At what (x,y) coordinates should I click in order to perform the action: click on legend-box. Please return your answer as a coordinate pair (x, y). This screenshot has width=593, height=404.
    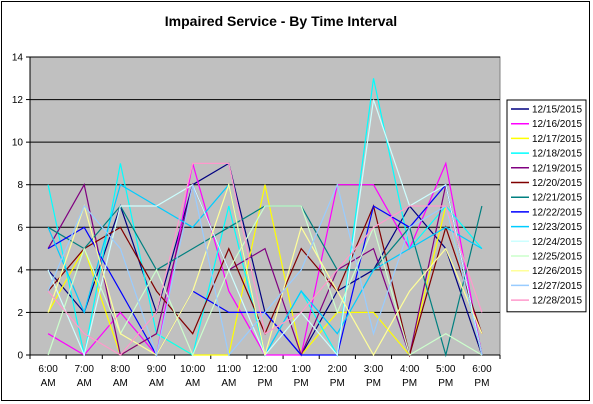
    Looking at the image, I should click on (546, 206).